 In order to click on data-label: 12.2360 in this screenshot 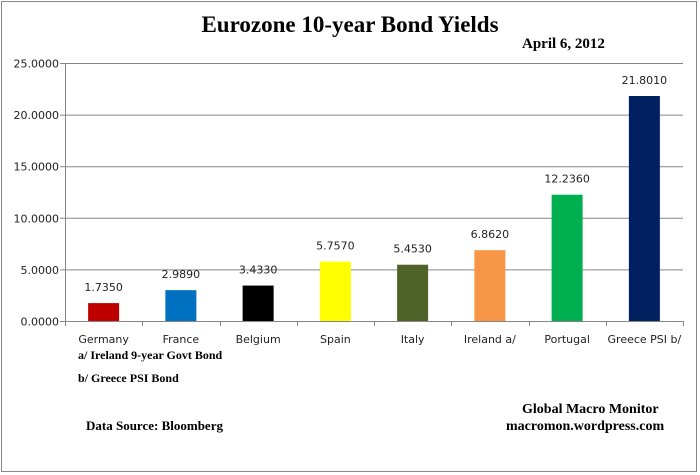, I will do `click(567, 179)`.